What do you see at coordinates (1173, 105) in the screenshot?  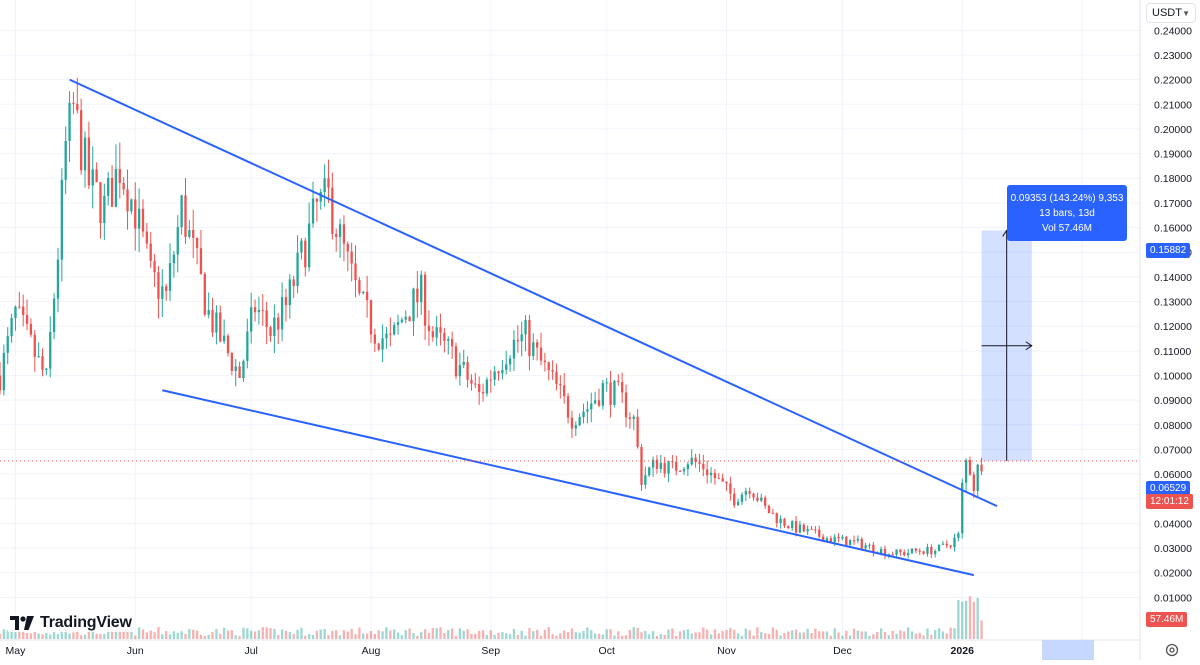 I see `y-tick-label: 0.21000` at bounding box center [1173, 105].